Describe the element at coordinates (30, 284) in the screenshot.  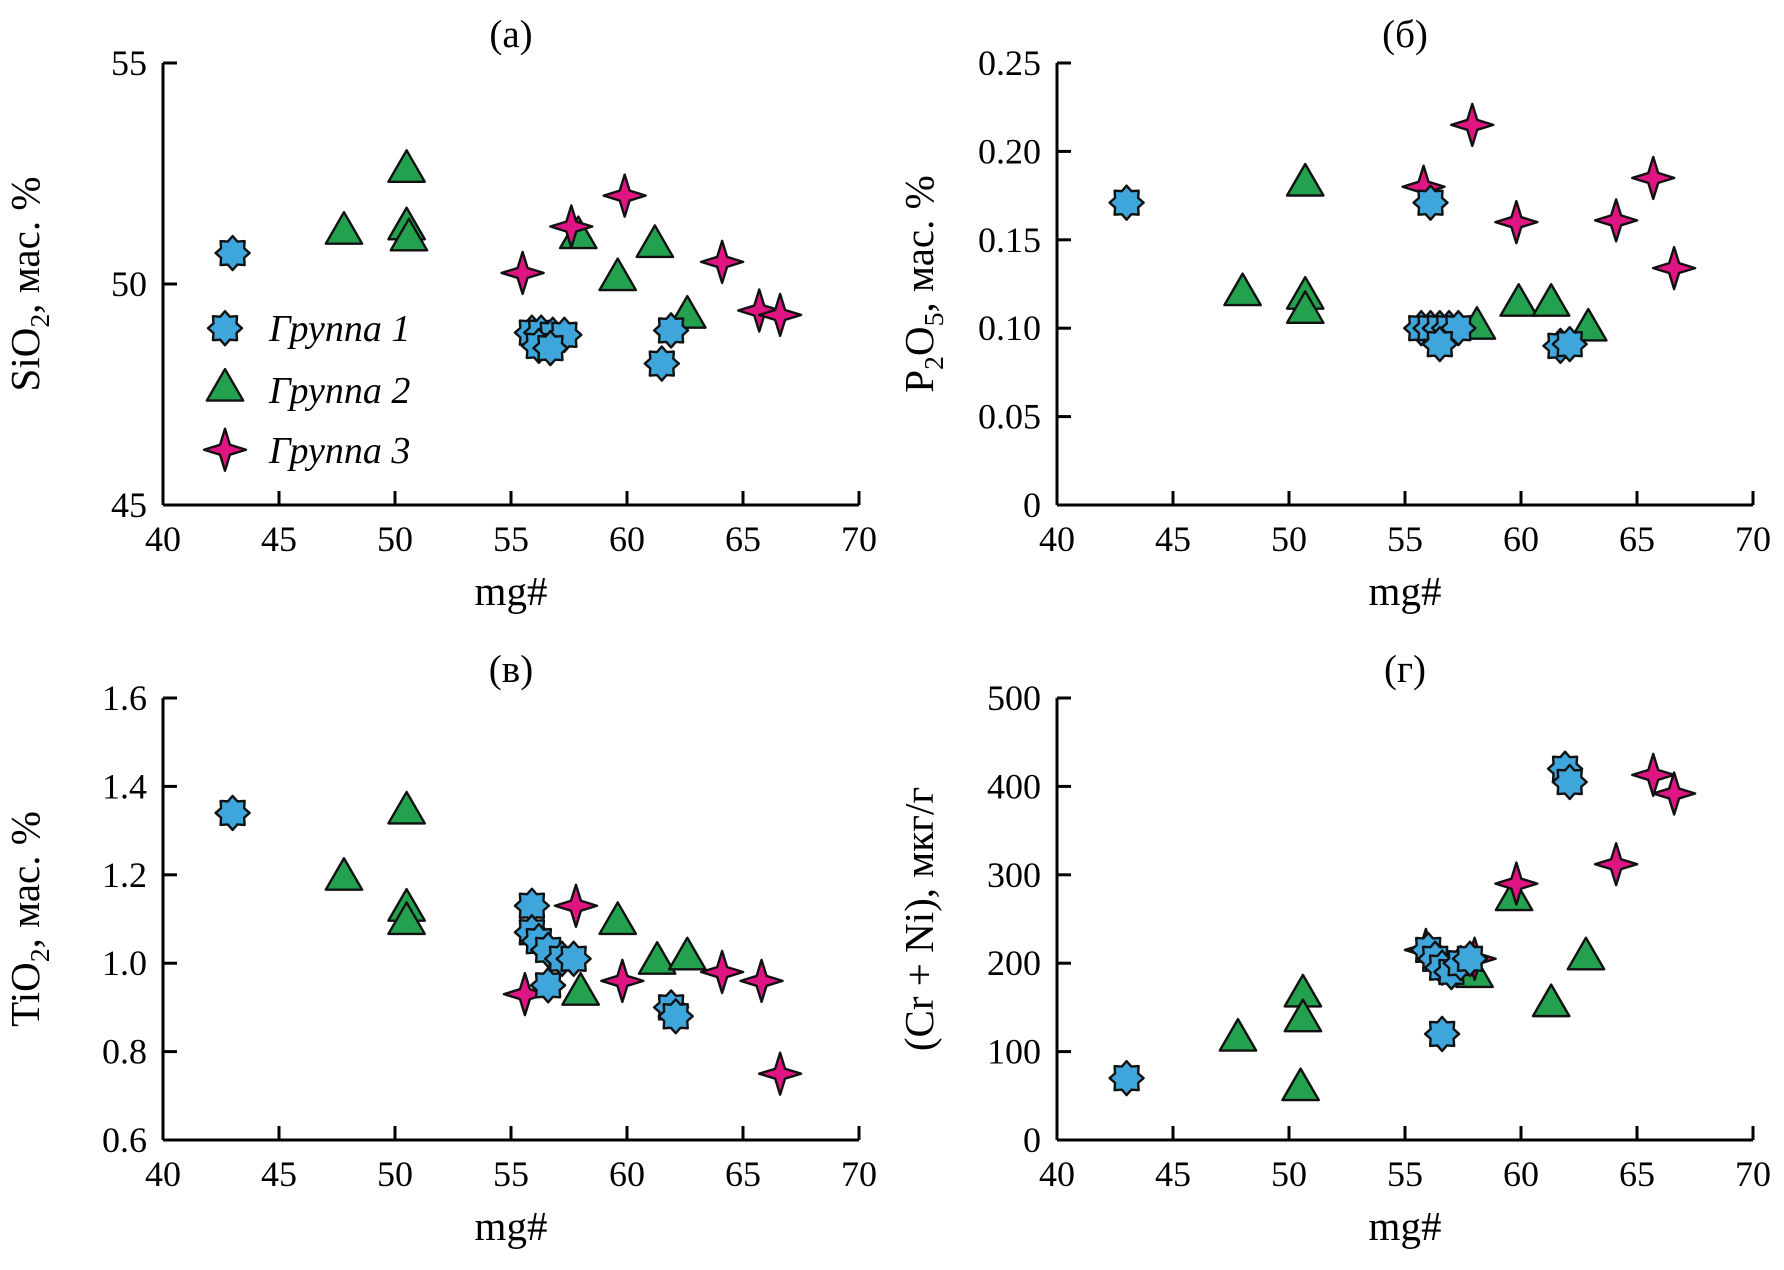
I see `y-axis-label: SiO2, мас. %` at that location.